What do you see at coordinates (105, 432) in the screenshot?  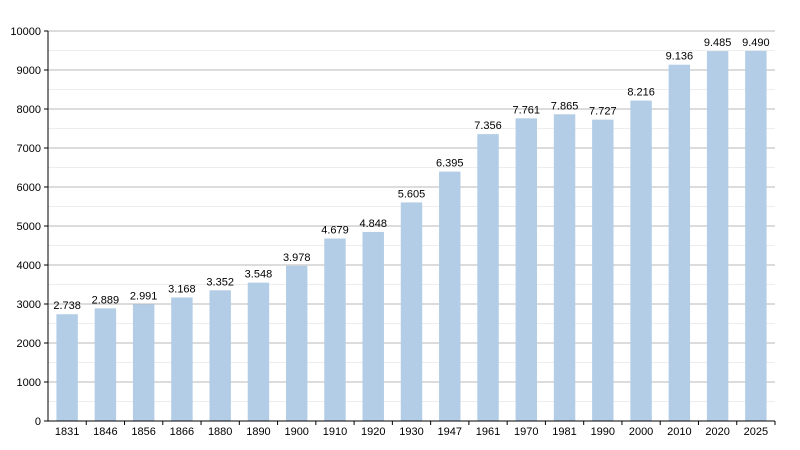 I see `x-tick-label-1846: 1846` at bounding box center [105, 432].